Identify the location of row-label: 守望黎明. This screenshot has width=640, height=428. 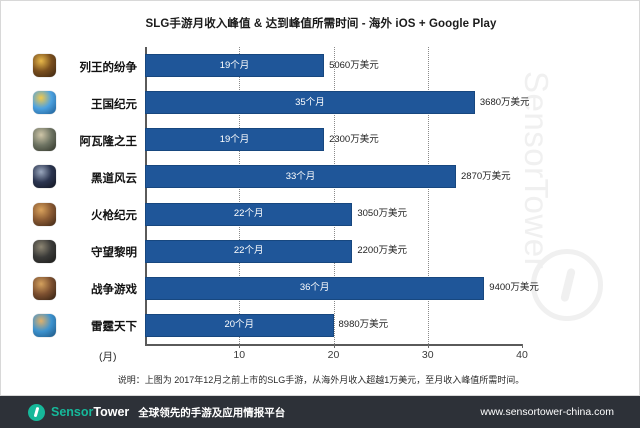
(114, 253).